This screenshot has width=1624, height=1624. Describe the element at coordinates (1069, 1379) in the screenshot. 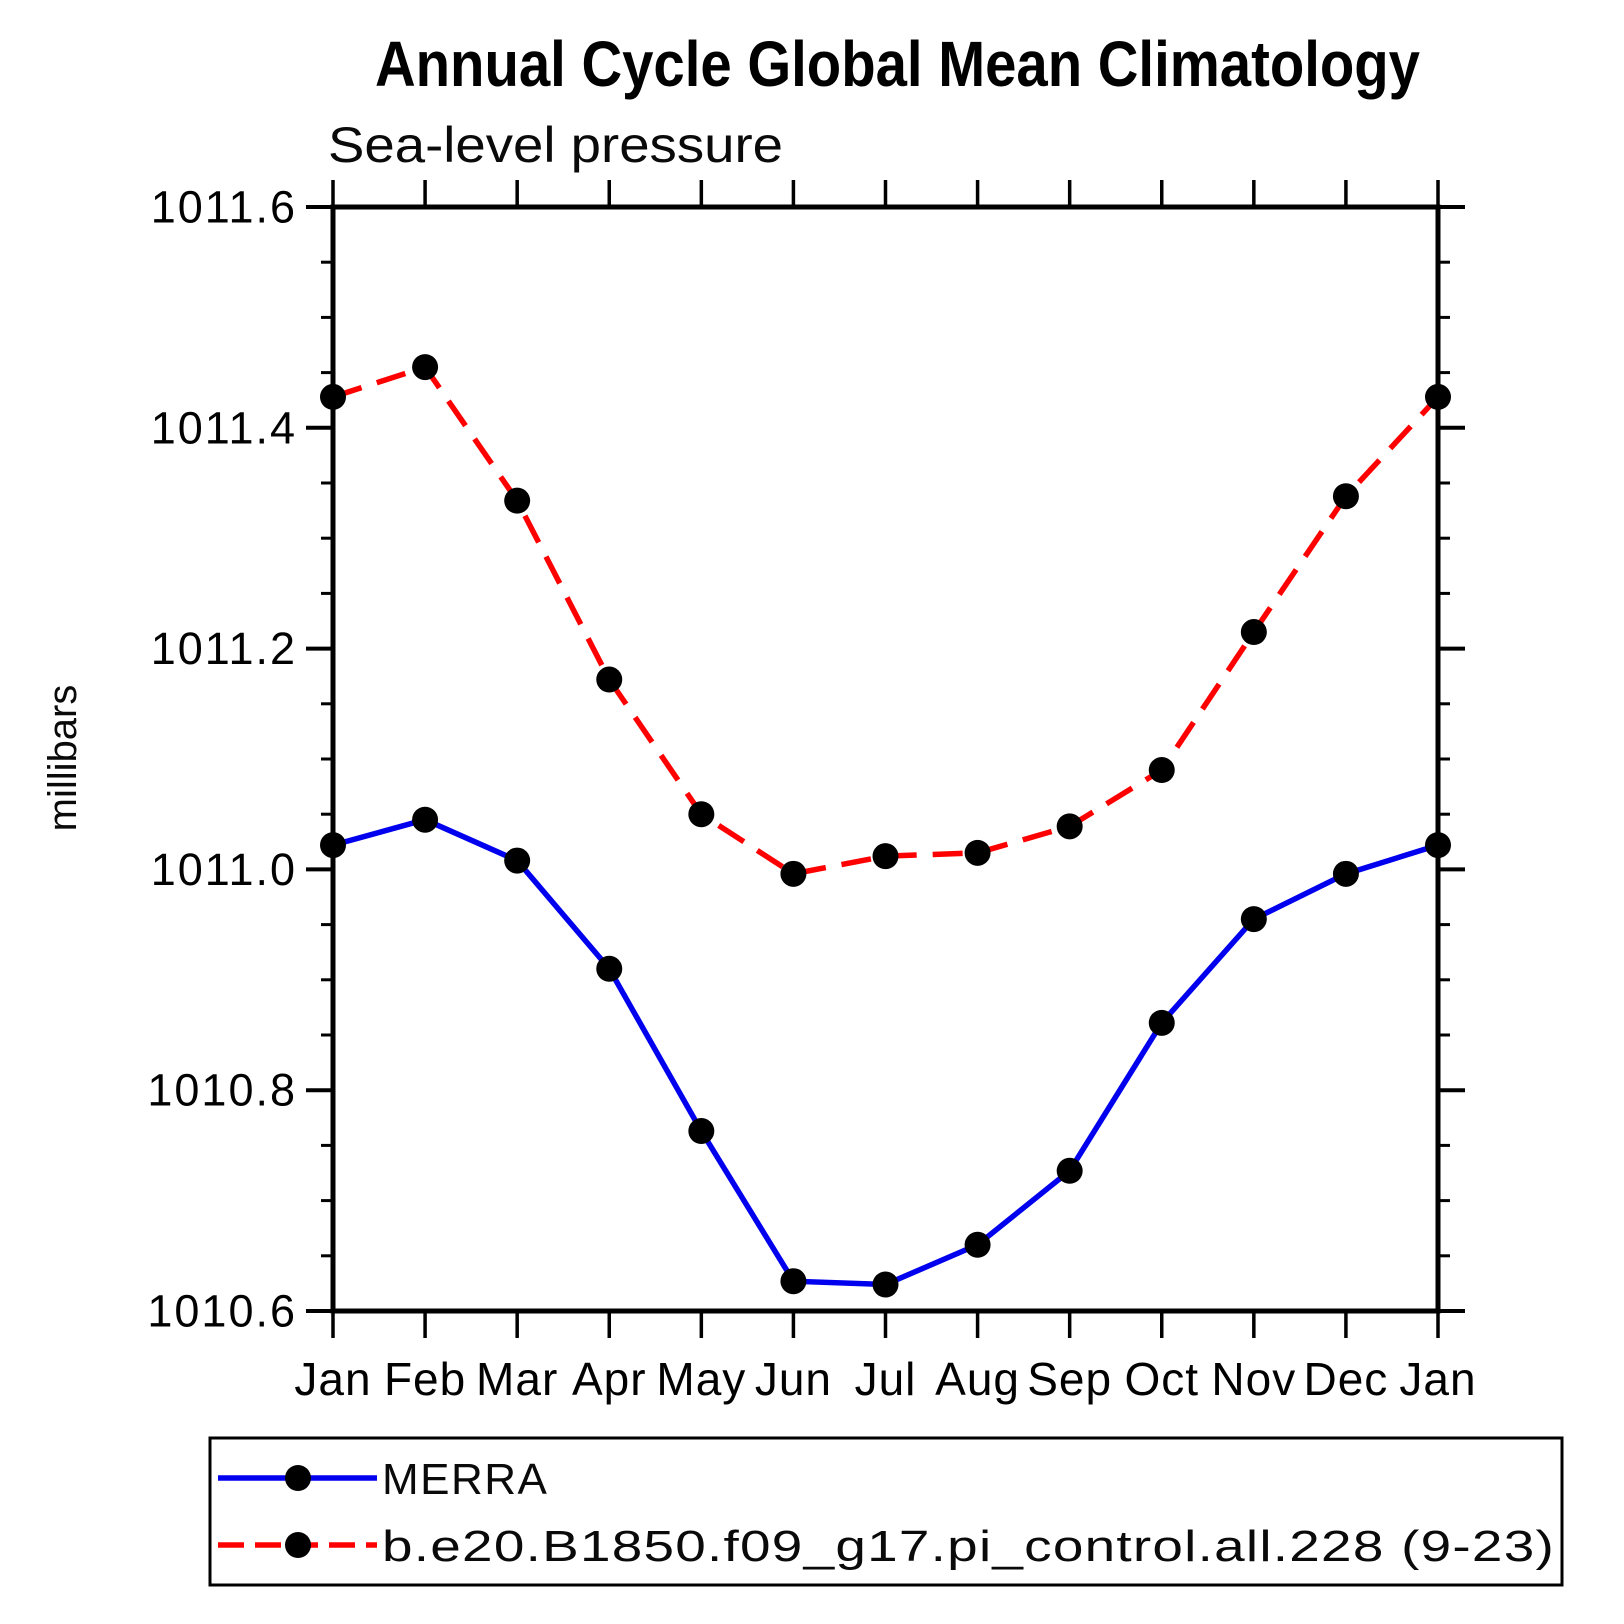

I see `month-label: Sep` at that location.